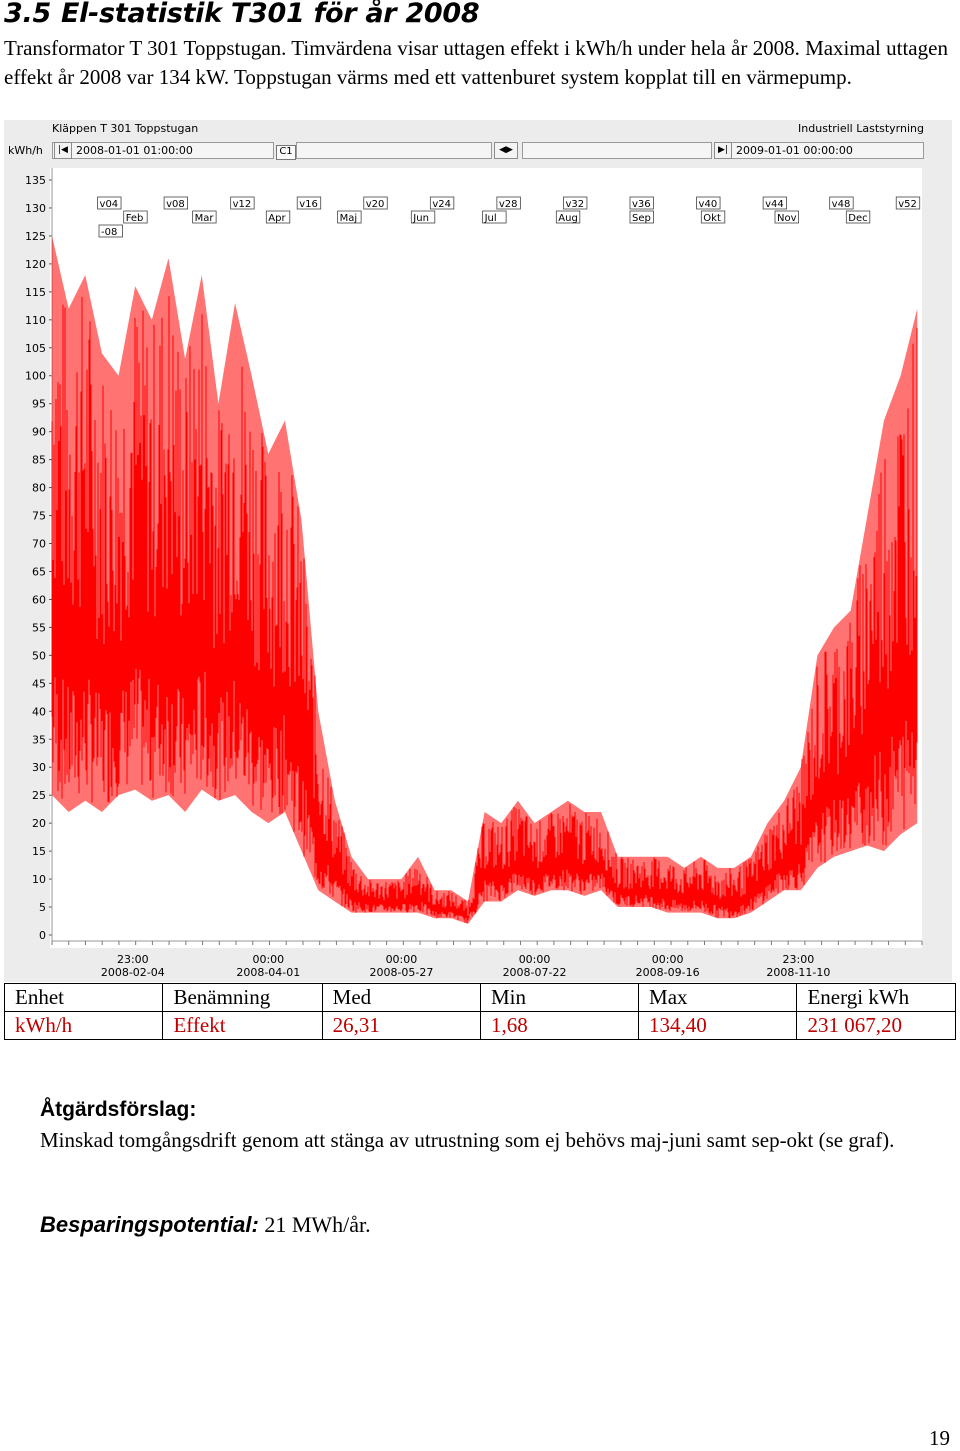 The height and width of the screenshot is (1451, 960). Describe the element at coordinates (39, 544) in the screenshot. I see `y-tick-label: 70` at that location.